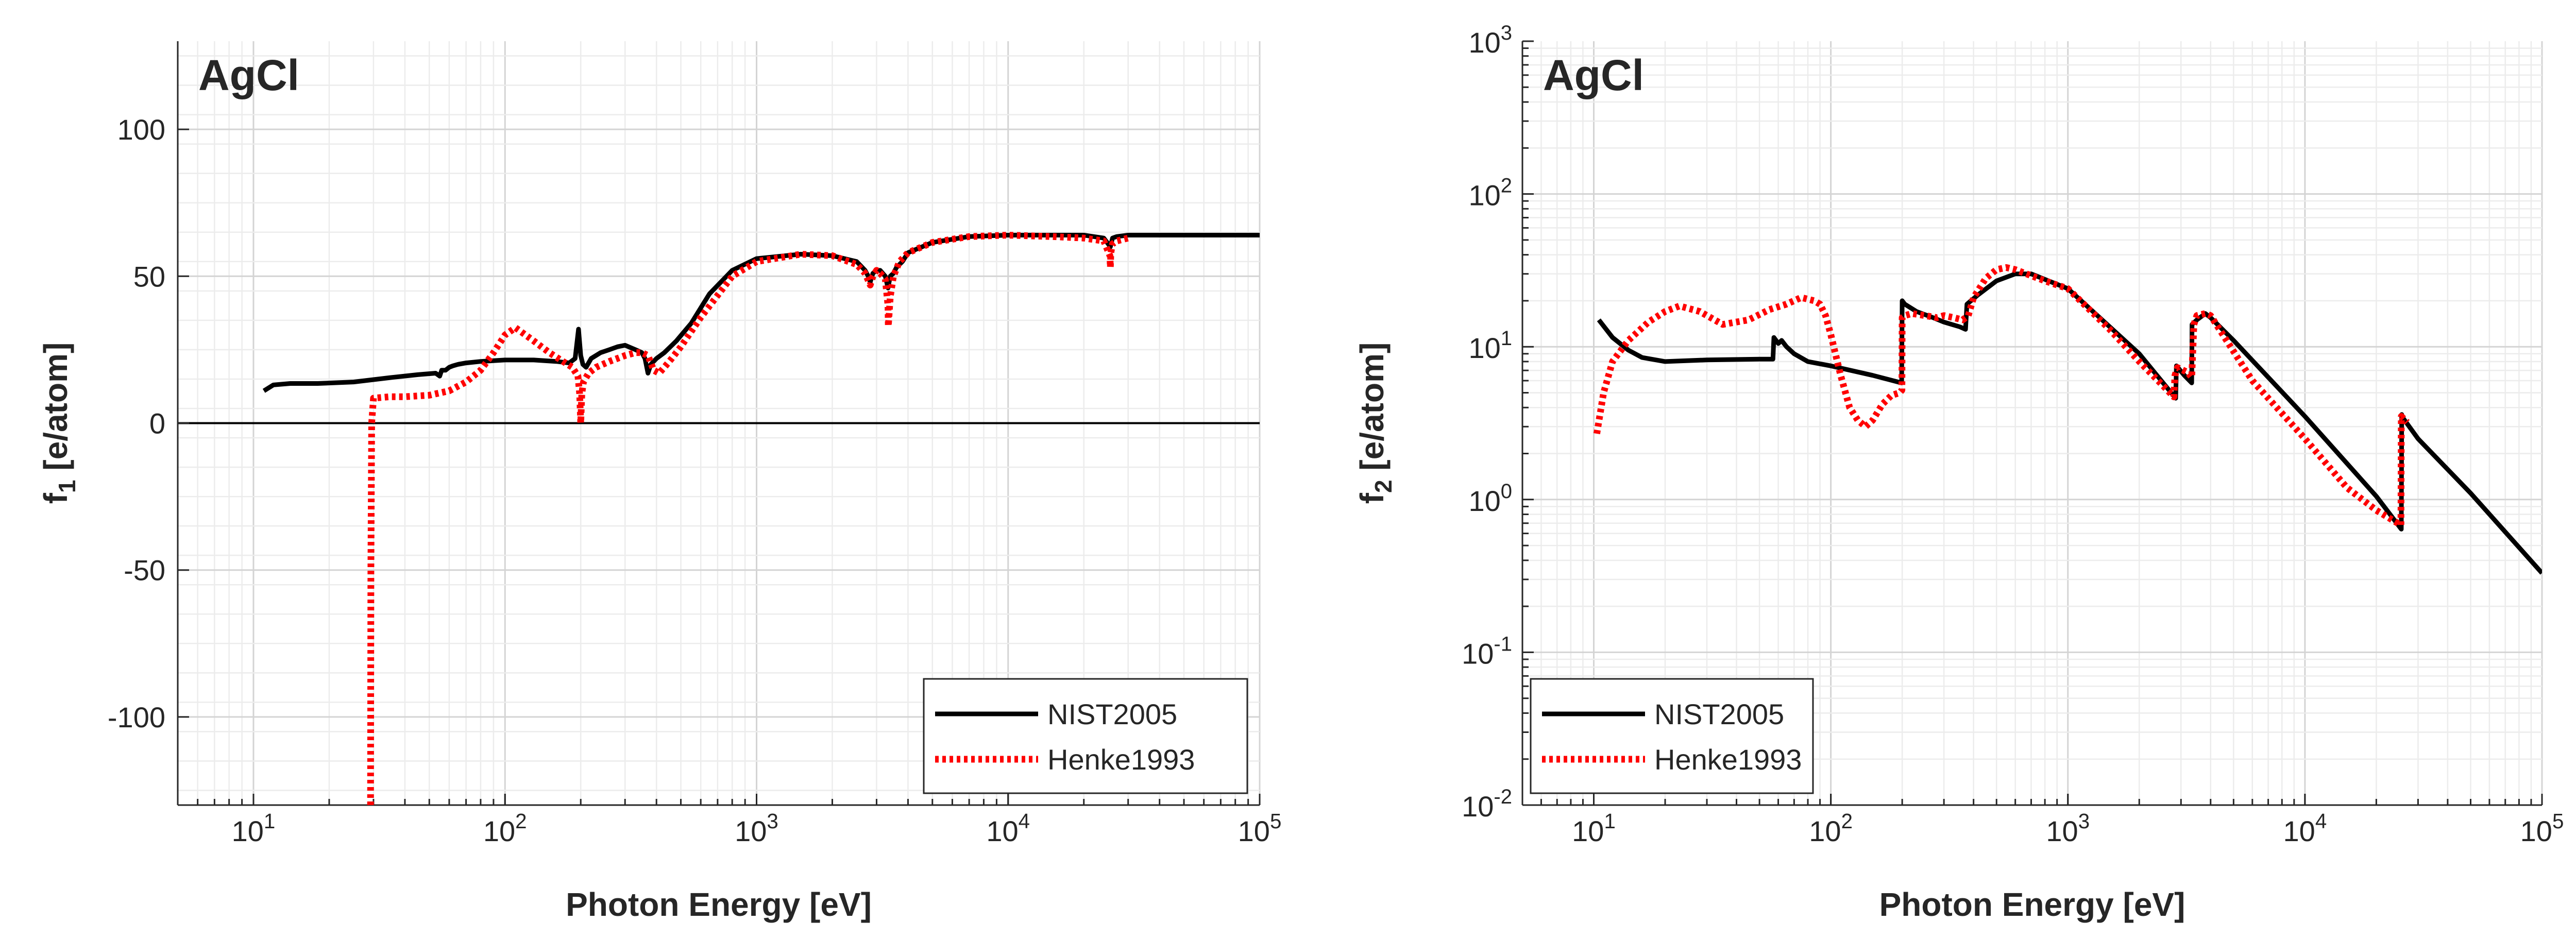 The width and height of the screenshot is (2576, 939). I want to click on y-axis-label-sub: 1, so click(67, 486).